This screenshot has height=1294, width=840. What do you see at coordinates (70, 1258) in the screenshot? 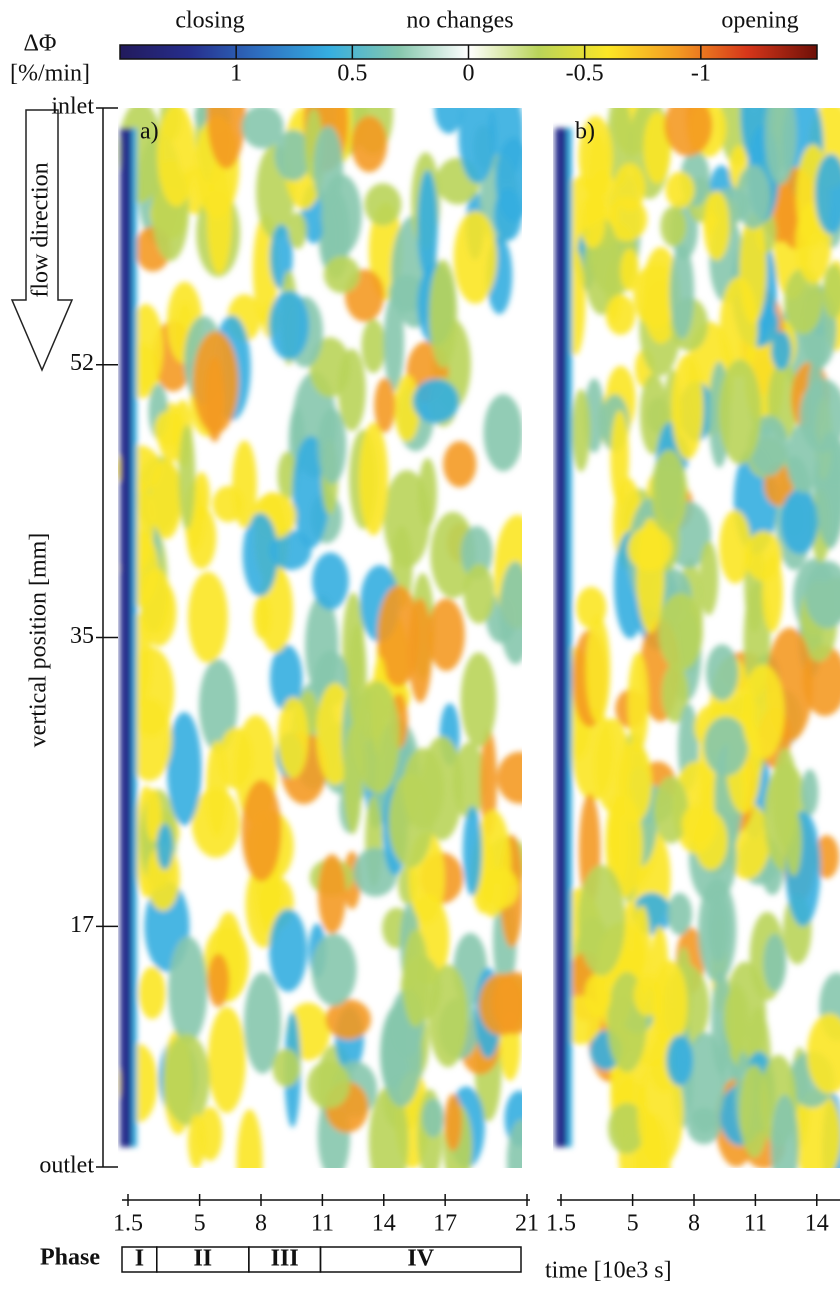
I see `phase-title: Phase` at bounding box center [70, 1258].